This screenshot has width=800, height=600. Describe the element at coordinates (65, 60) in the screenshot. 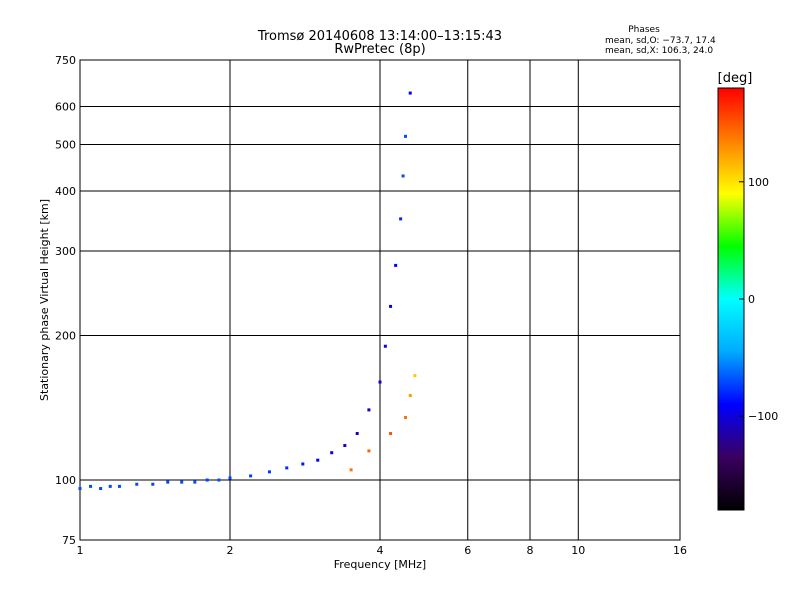

I see `y-tick-label: 750` at that location.